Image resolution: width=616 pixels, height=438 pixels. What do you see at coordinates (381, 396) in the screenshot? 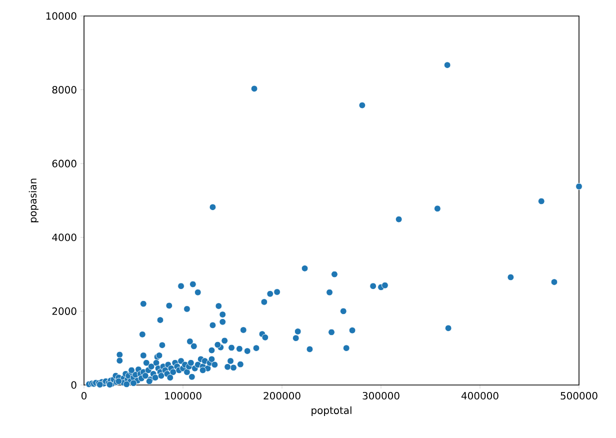
I see `x-tick-label: 300000` at bounding box center [381, 396].